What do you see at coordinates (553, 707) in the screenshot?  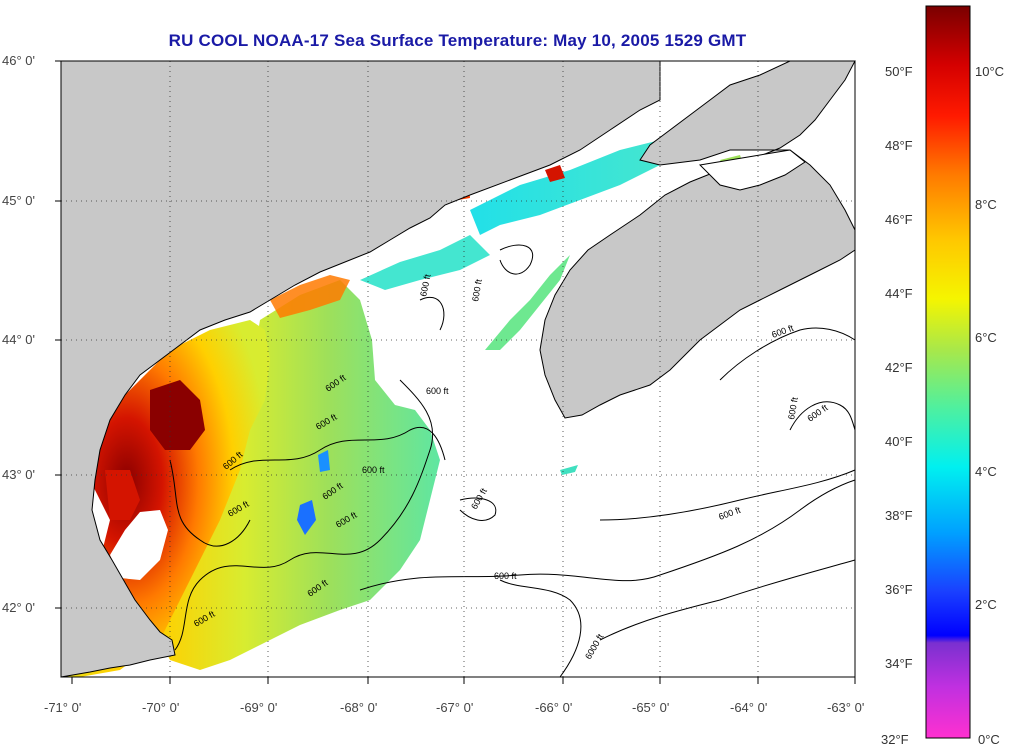 I see `lon-label-66: -66° 0'` at bounding box center [553, 707].